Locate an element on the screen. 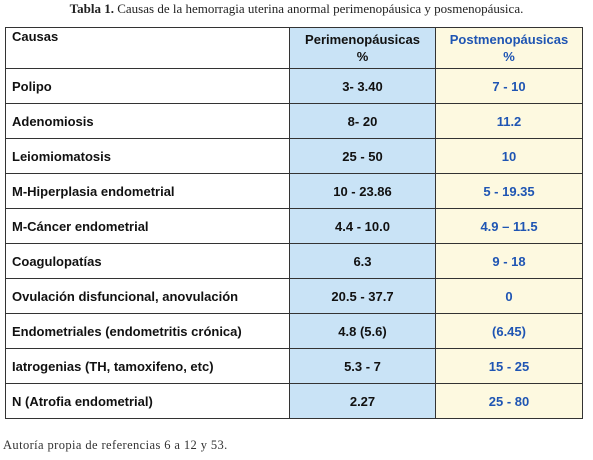 The width and height of the screenshot is (593, 460). cell-peri: 20.5 - 37.7 is located at coordinates (362, 296).